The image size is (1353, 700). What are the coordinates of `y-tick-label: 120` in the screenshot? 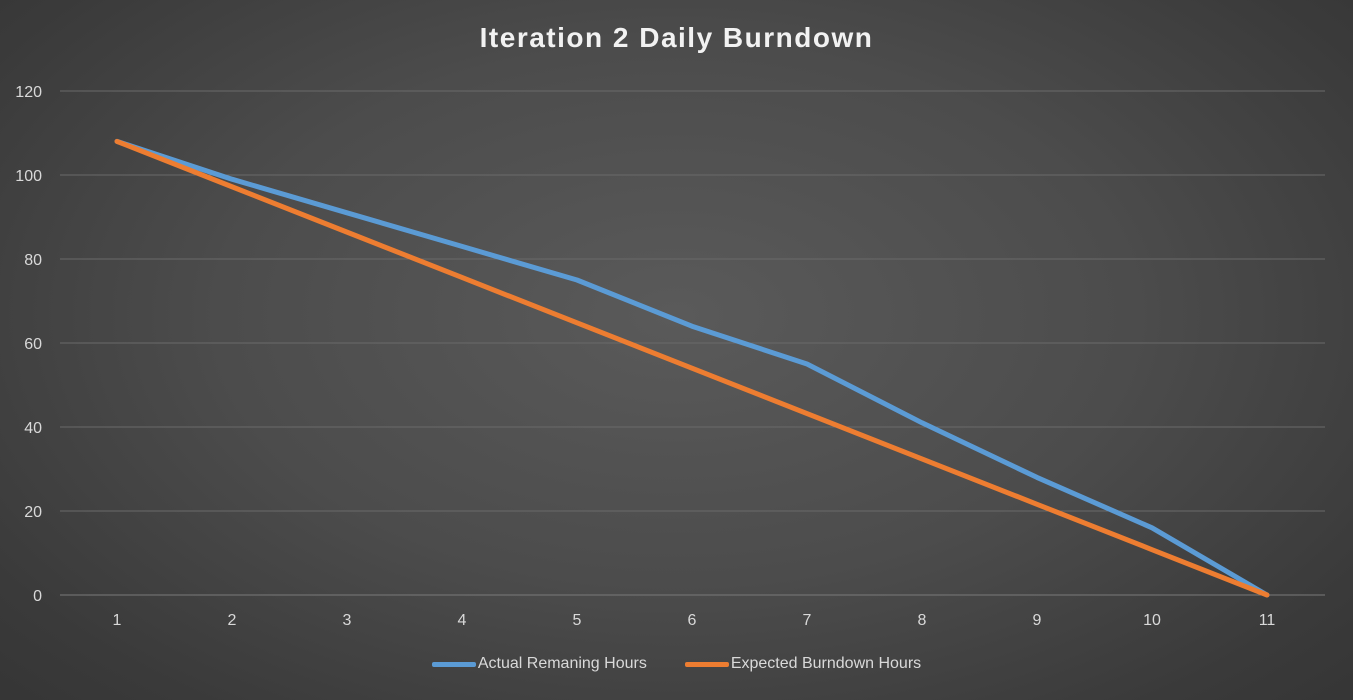 It's located at (28, 92).